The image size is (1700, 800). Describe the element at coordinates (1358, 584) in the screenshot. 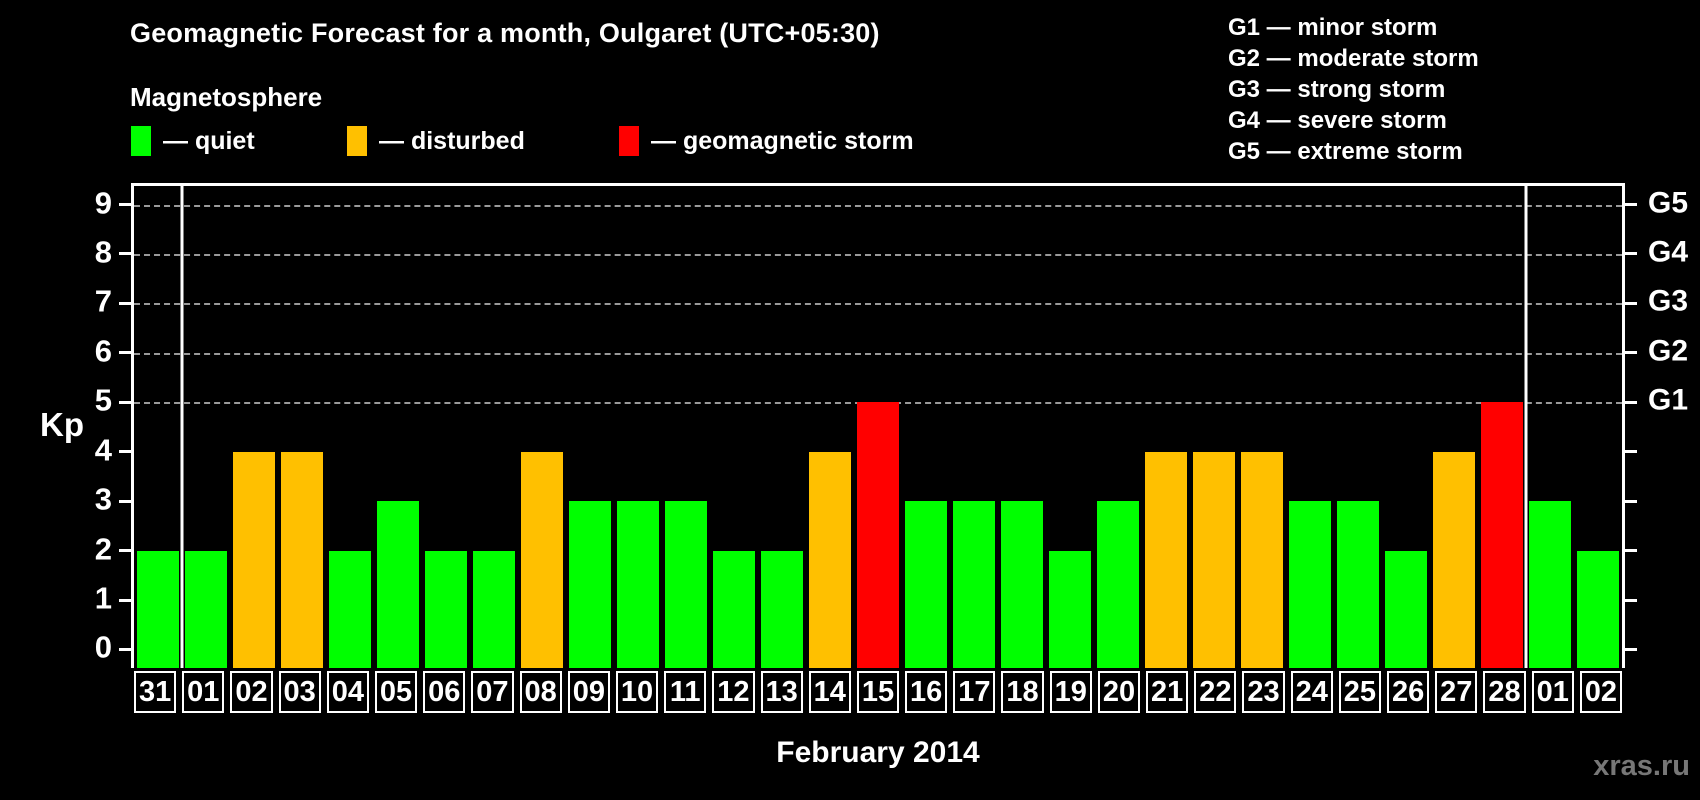

I see `kp-bar-25-quiet` at that location.